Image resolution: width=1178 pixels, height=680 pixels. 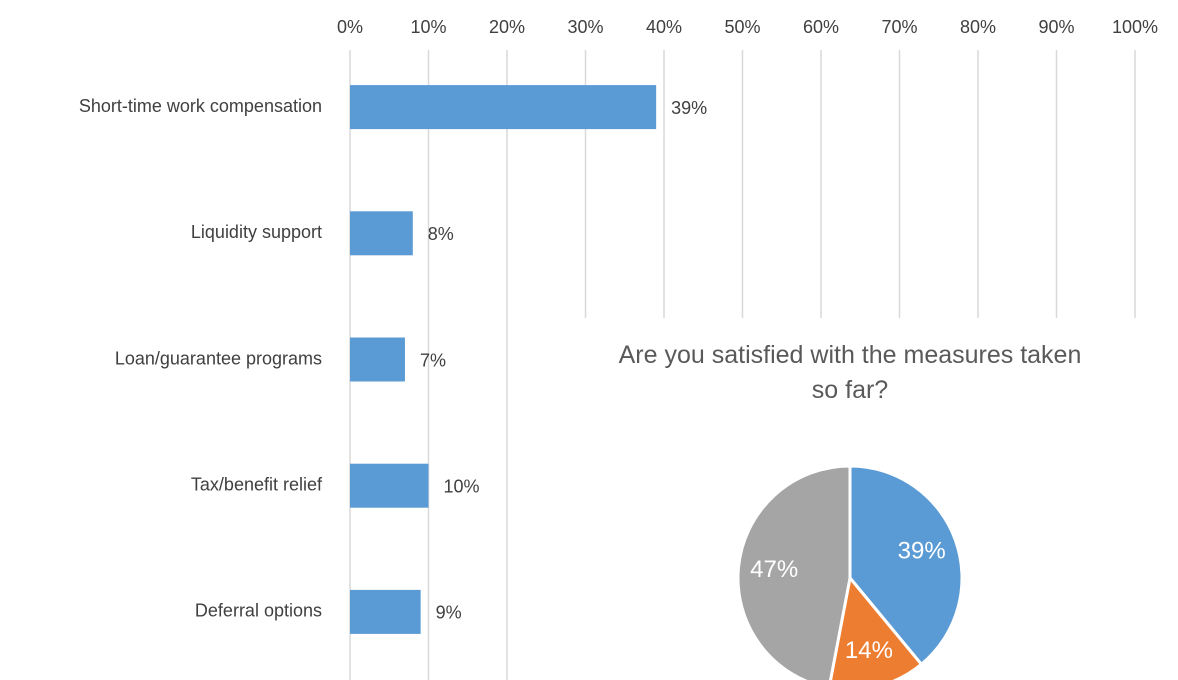 What do you see at coordinates (664, 27) in the screenshot?
I see `x-tick-label: 40%` at bounding box center [664, 27].